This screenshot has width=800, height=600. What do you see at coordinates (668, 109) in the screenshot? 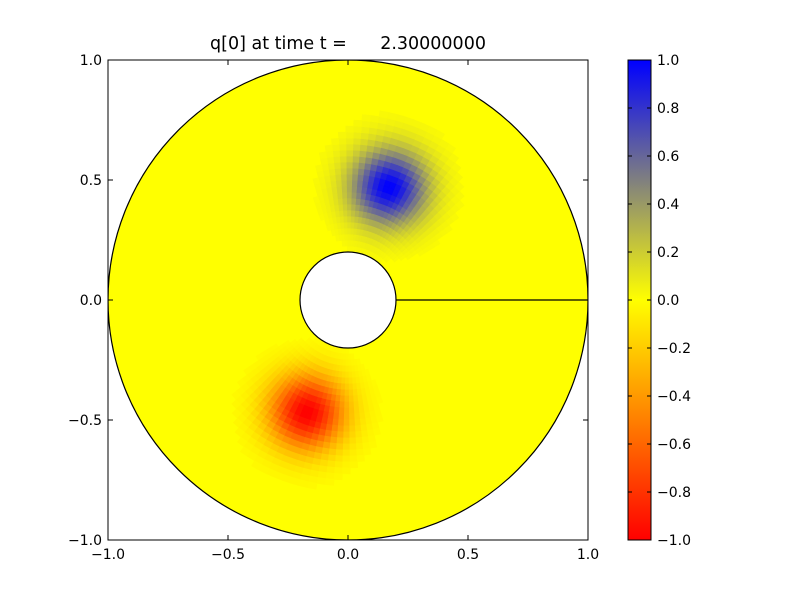
I see `colorbar-tick-label: 0.8` at bounding box center [668, 109].